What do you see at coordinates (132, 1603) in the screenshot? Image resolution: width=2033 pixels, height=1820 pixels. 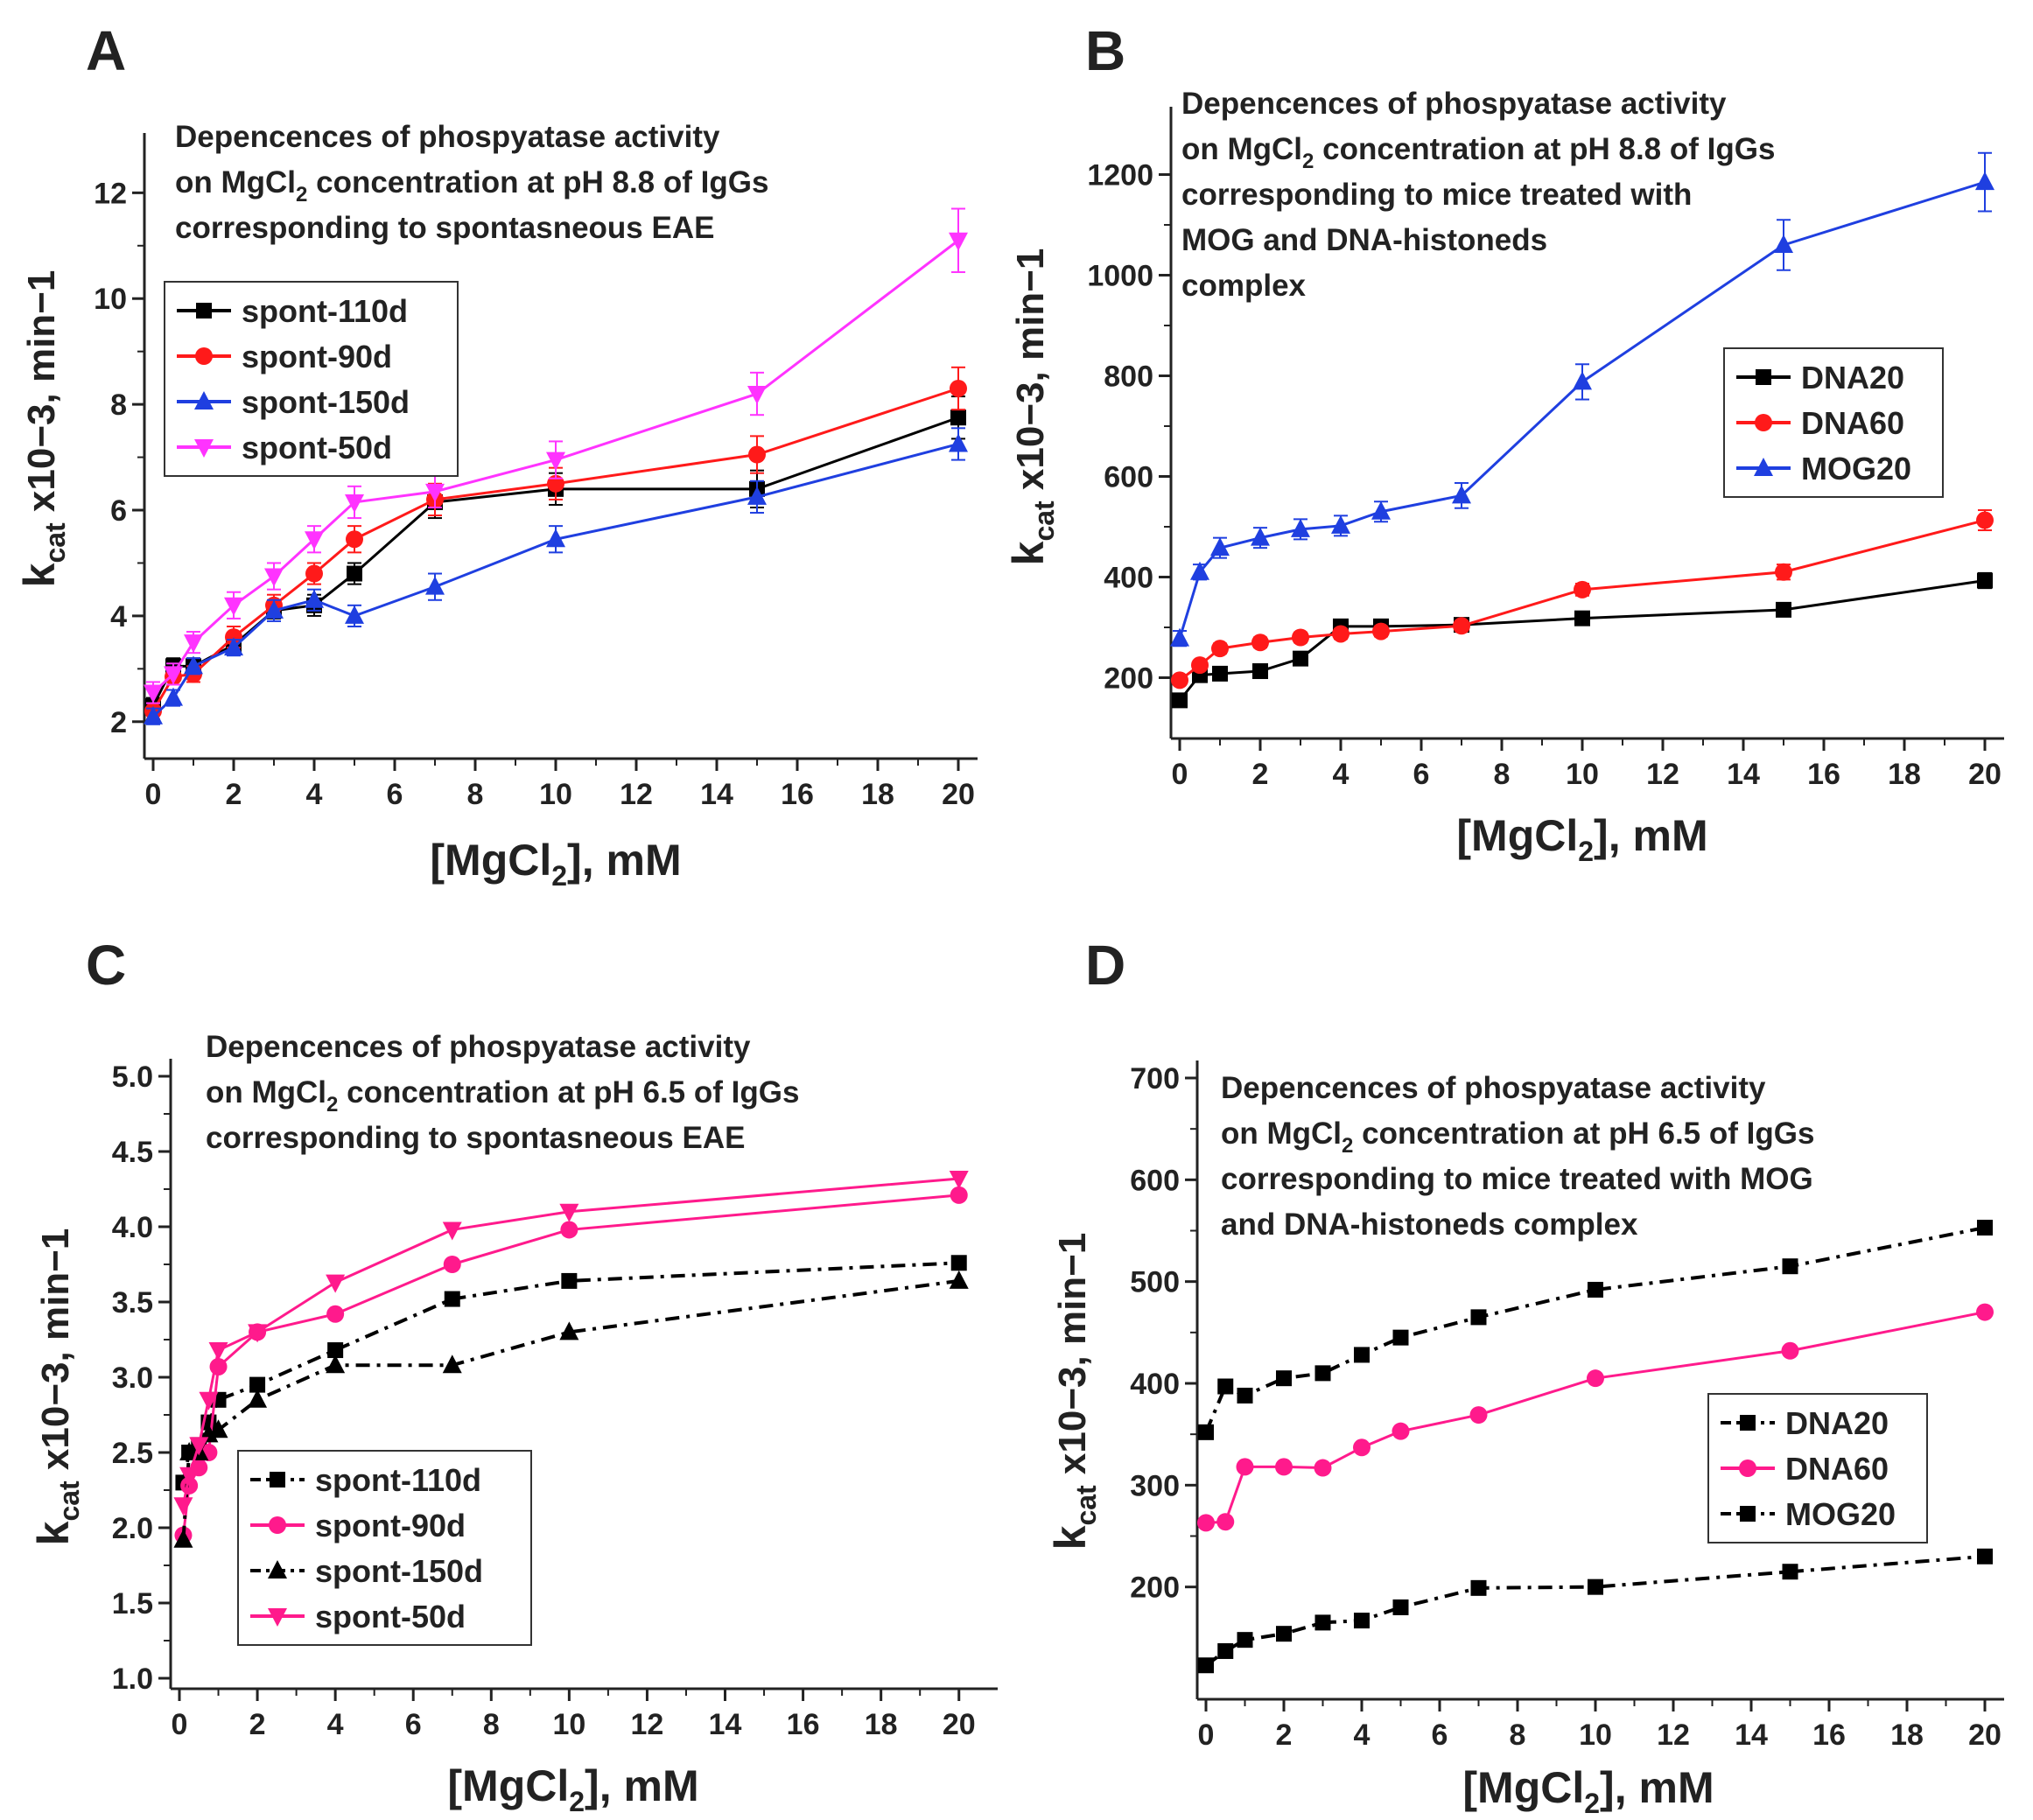 I see `panel-c-y-tick-label: 1.5` at bounding box center [132, 1603].